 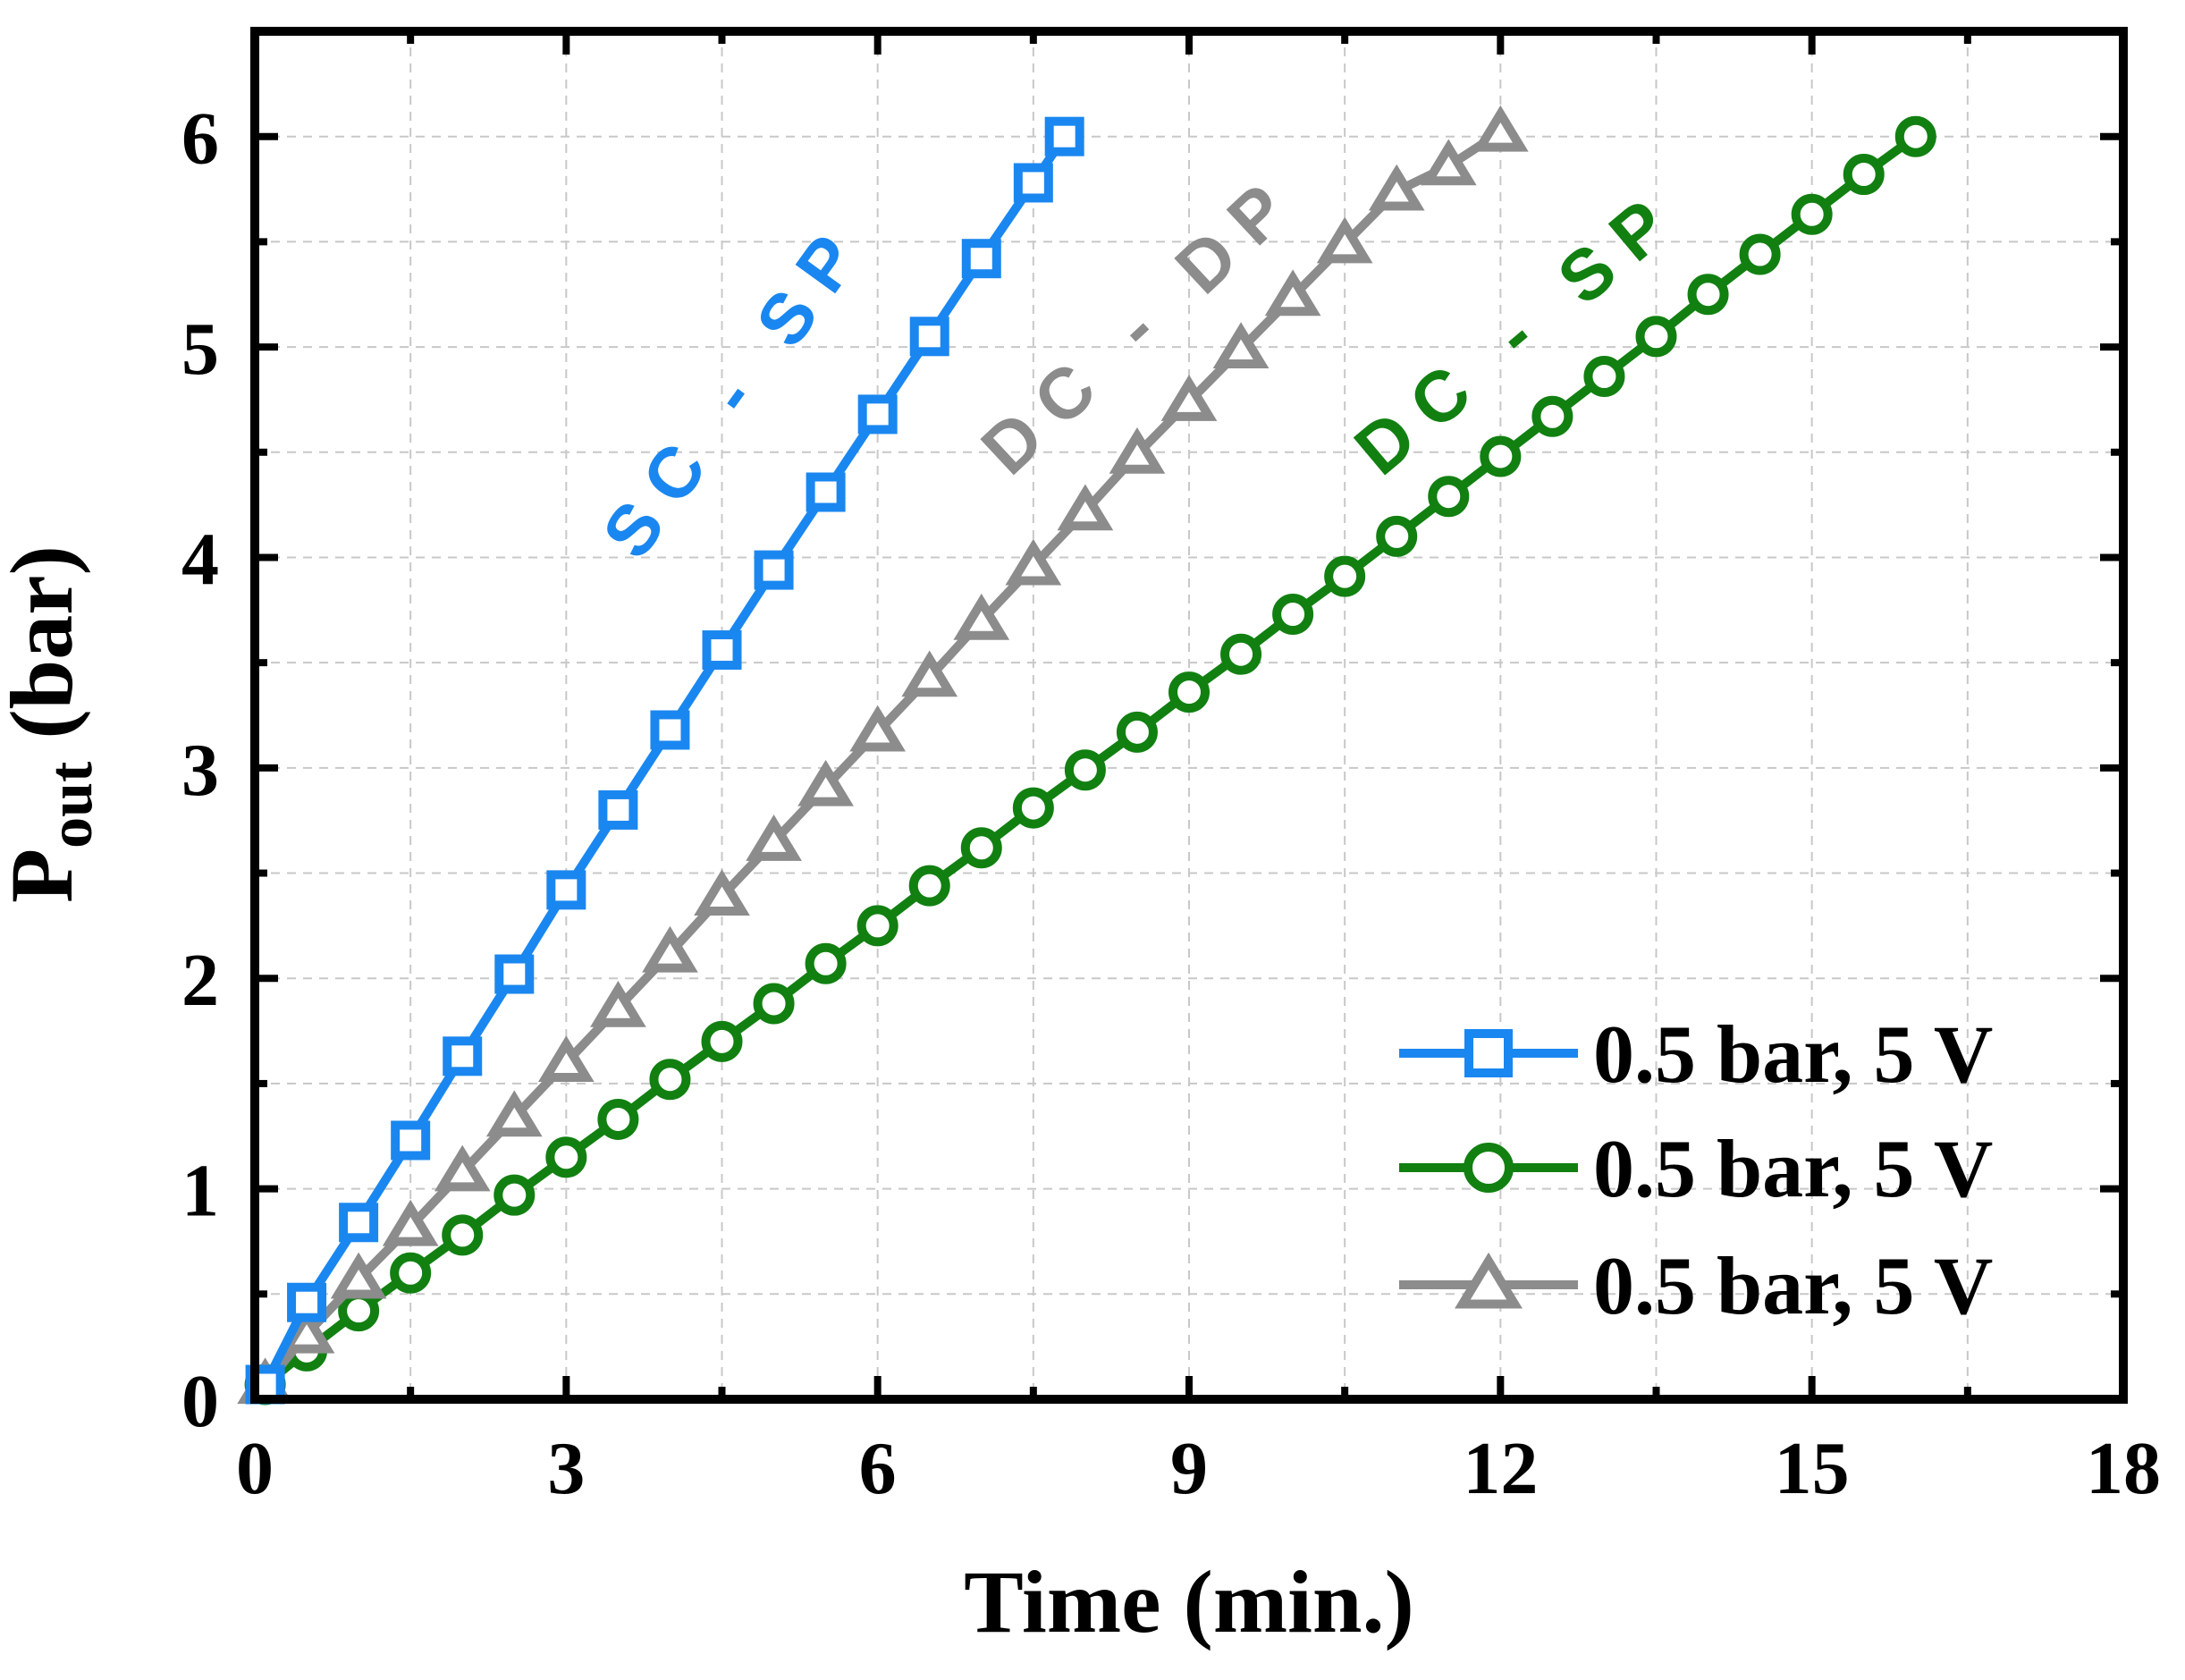 I want to click on x-tick-label: 15, so click(x=1812, y=1469).